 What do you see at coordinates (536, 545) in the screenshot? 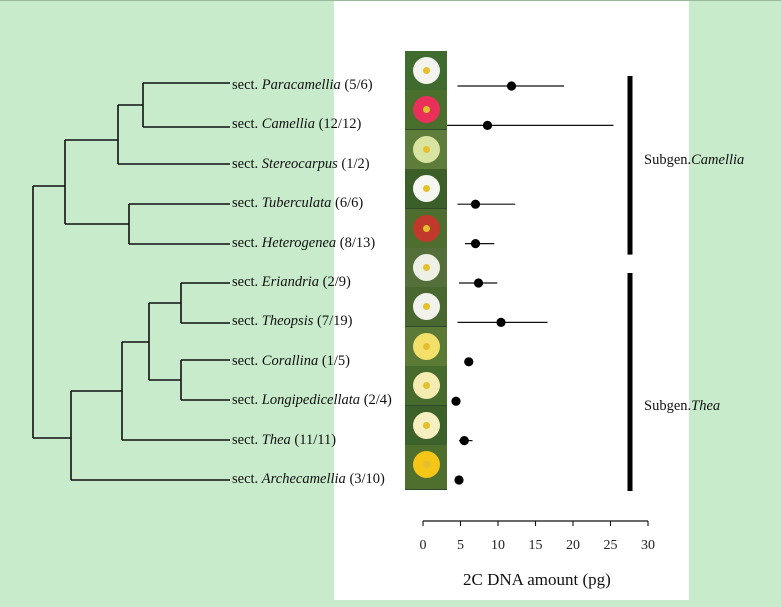
I see `x-tick-label: 15` at bounding box center [536, 545].